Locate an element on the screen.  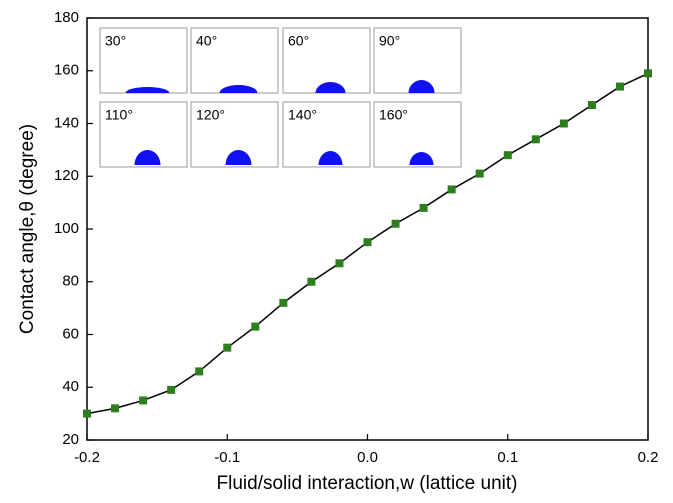
x-tick-label: 0.1 is located at coordinates (507, 457).